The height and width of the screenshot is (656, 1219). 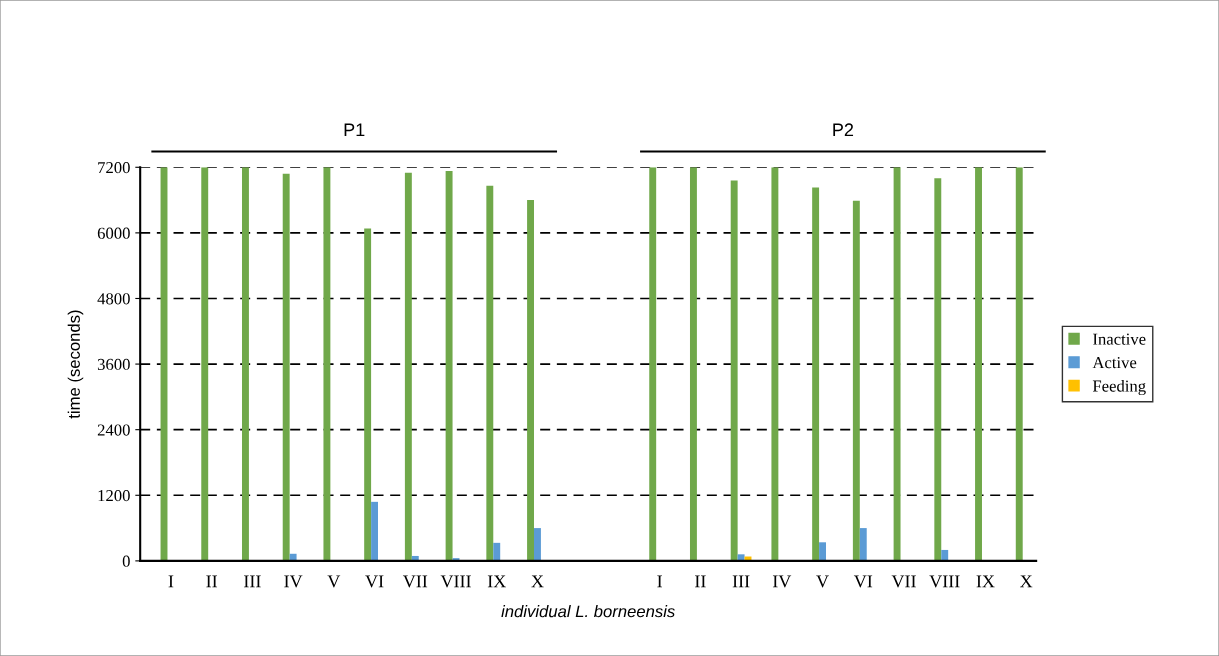 What do you see at coordinates (1114, 363) in the screenshot?
I see `legend-label: Active` at bounding box center [1114, 363].